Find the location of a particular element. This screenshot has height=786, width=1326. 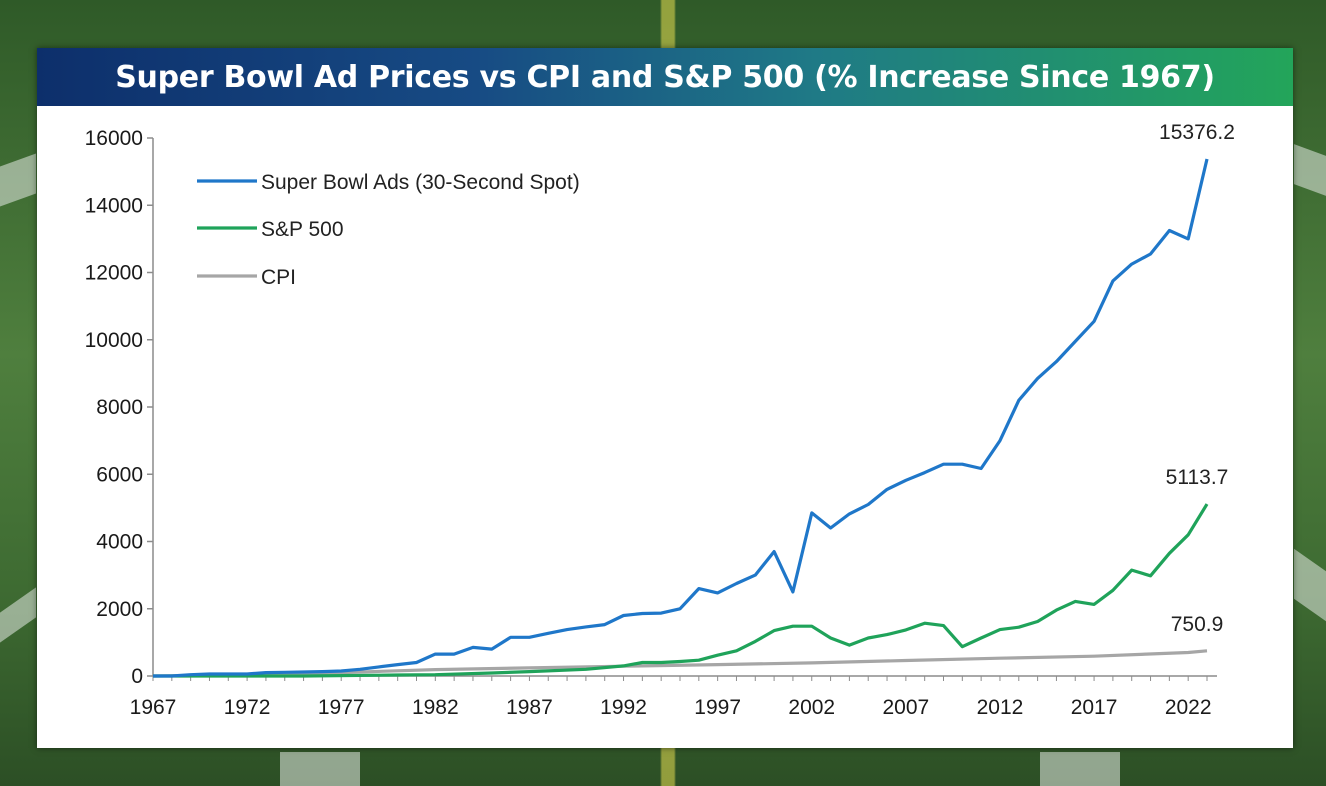

y-tick-label: 16000 is located at coordinates (114, 138).